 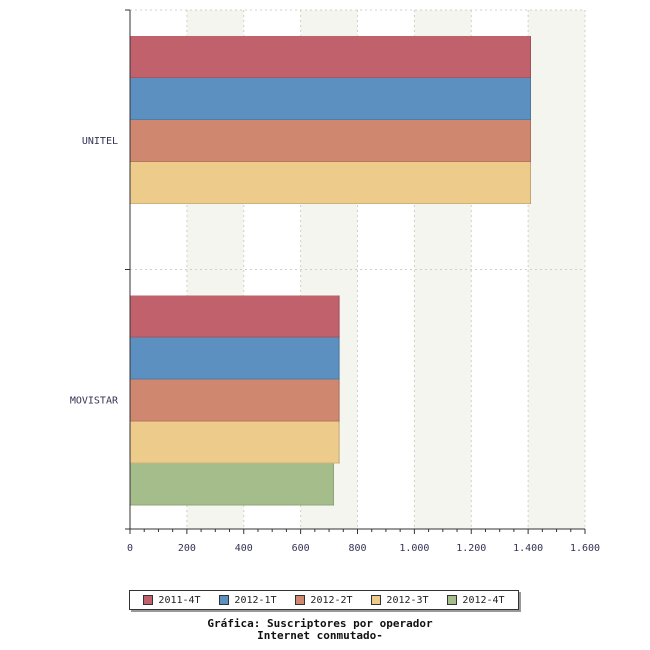 I want to click on legend-item: 2011-4T, so click(x=172, y=600).